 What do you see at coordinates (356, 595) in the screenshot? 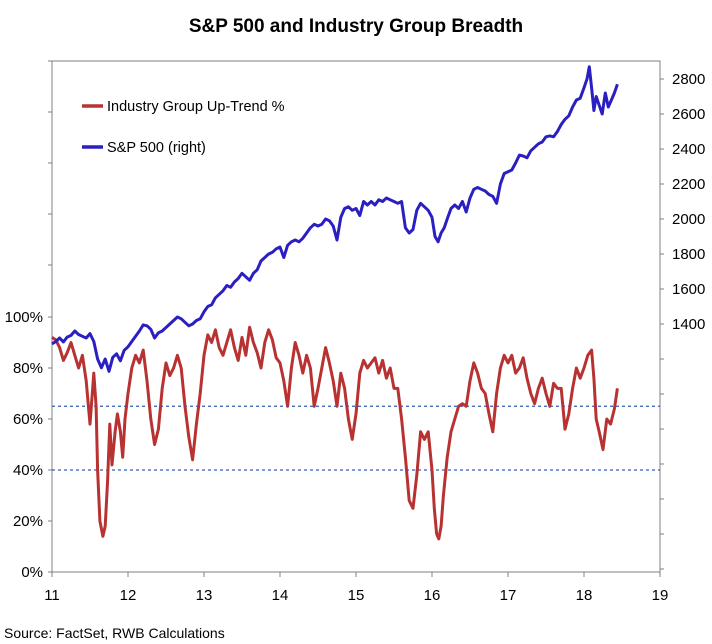
I see `x-tick-label: 15` at bounding box center [356, 595].